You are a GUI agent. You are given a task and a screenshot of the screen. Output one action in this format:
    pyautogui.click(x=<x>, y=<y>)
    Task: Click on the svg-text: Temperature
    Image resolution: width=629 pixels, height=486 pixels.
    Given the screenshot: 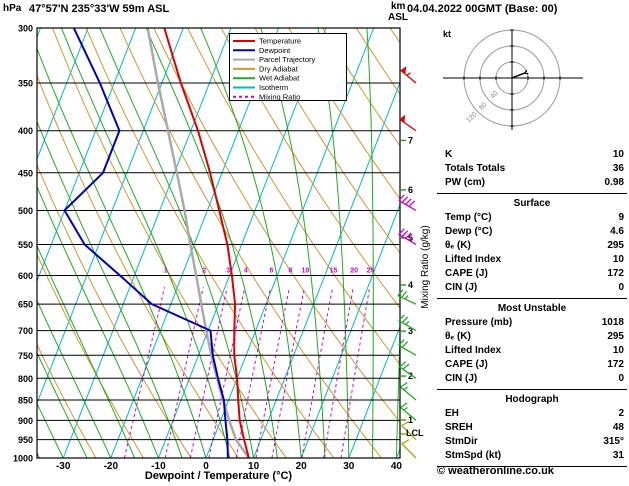 What is the action you would take?
    pyautogui.click(x=280, y=41)
    